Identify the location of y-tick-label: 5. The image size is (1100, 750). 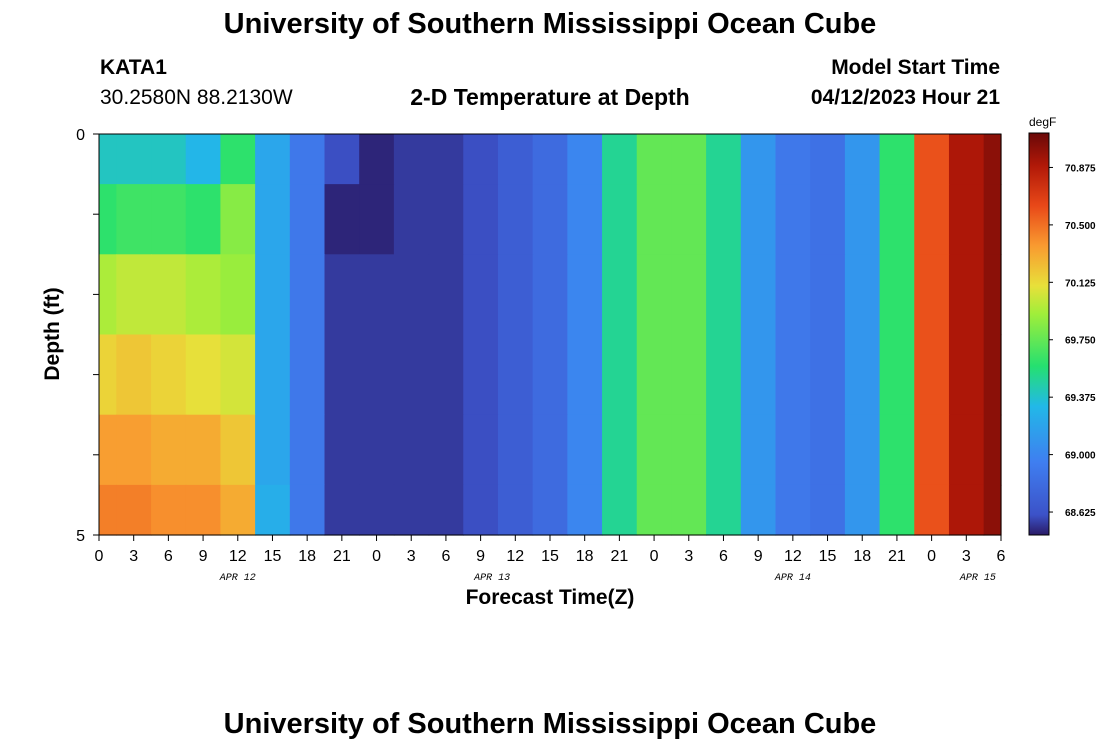
(80, 536).